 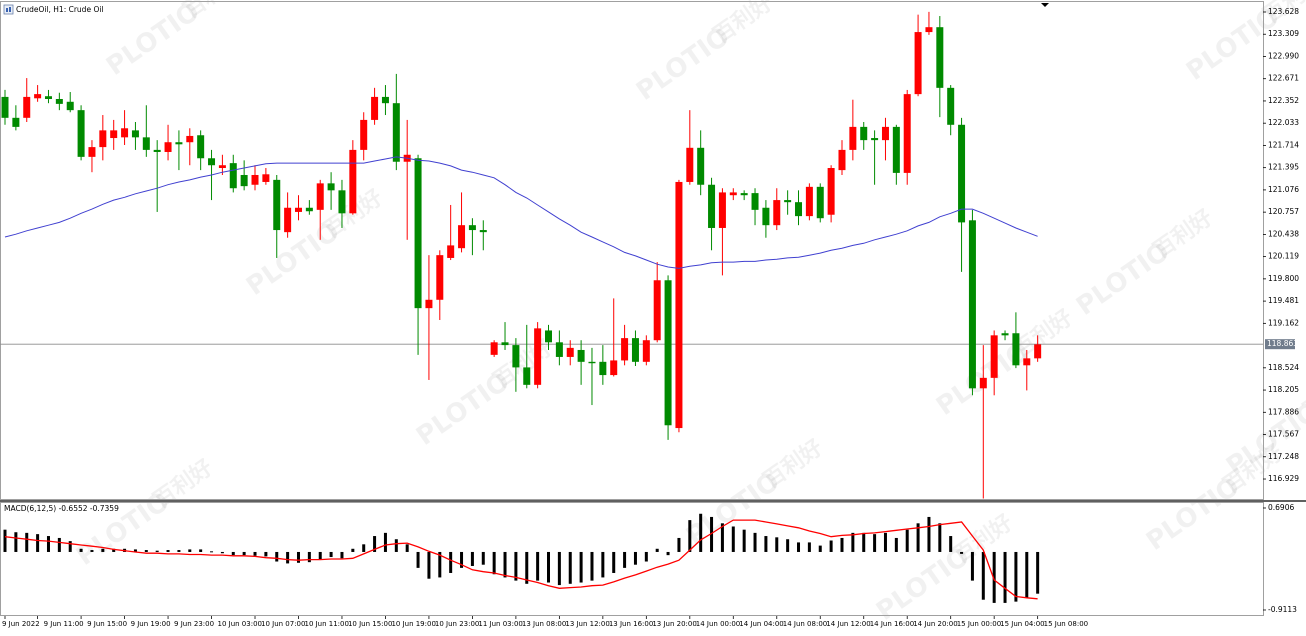 I want to click on y-tick-label: 118.524, so click(x=1283, y=367).